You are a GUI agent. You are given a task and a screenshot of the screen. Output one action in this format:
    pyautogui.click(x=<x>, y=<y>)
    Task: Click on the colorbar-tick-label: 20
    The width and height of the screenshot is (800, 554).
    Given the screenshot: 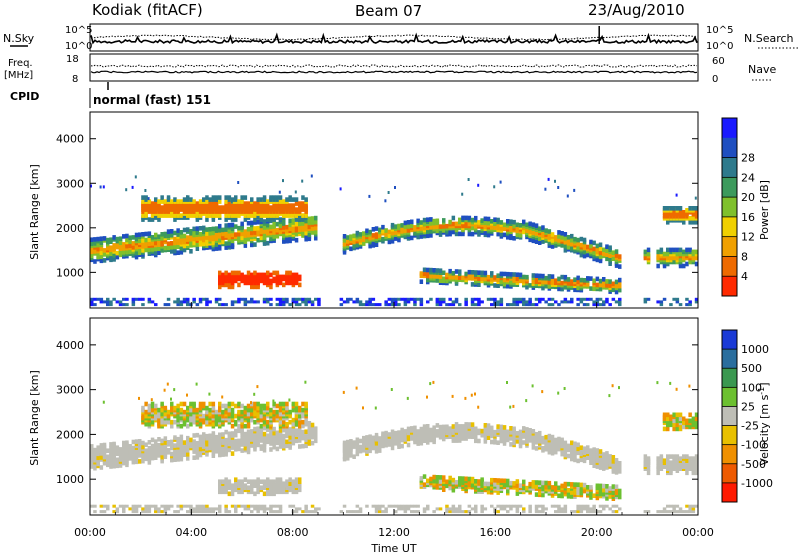 What is the action you would take?
    pyautogui.click(x=748, y=197)
    